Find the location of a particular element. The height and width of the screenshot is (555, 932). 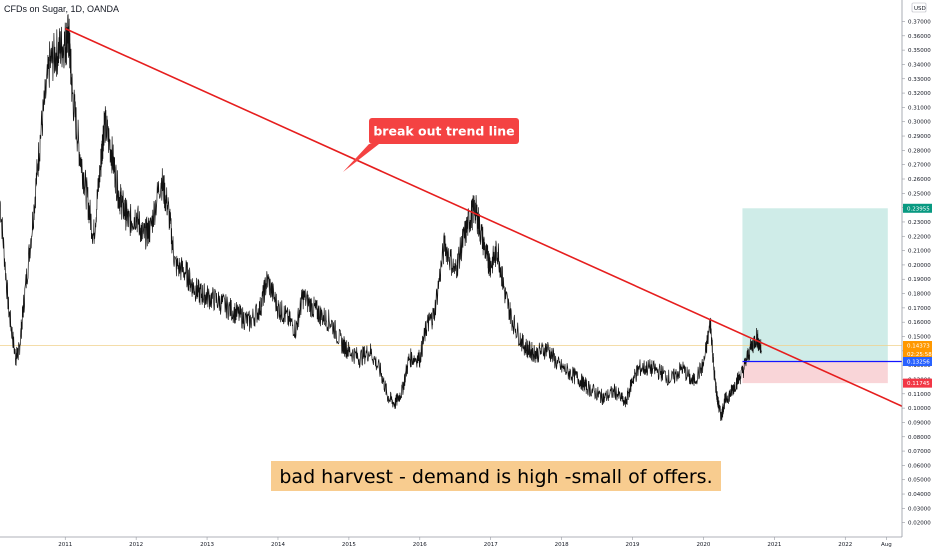

y-tick-label: 0.33000 is located at coordinates (919, 80).